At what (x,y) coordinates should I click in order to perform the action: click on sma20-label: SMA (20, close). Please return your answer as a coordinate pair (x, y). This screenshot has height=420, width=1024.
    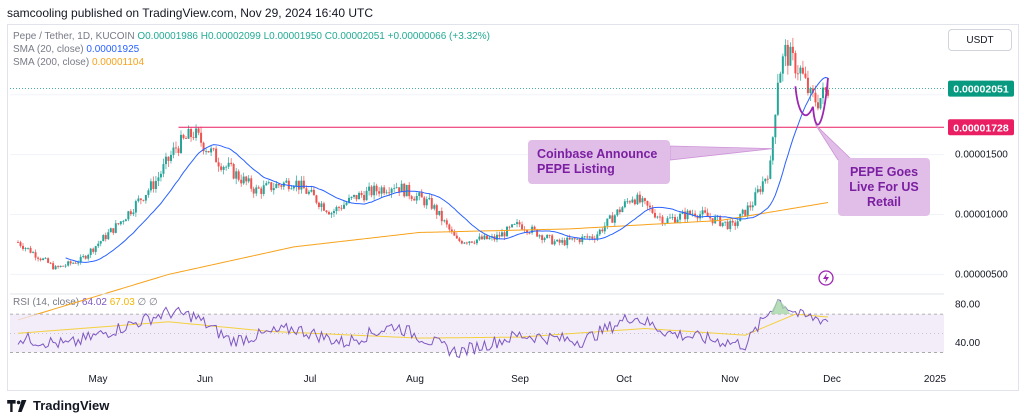
    Looking at the image, I should click on (48, 49).